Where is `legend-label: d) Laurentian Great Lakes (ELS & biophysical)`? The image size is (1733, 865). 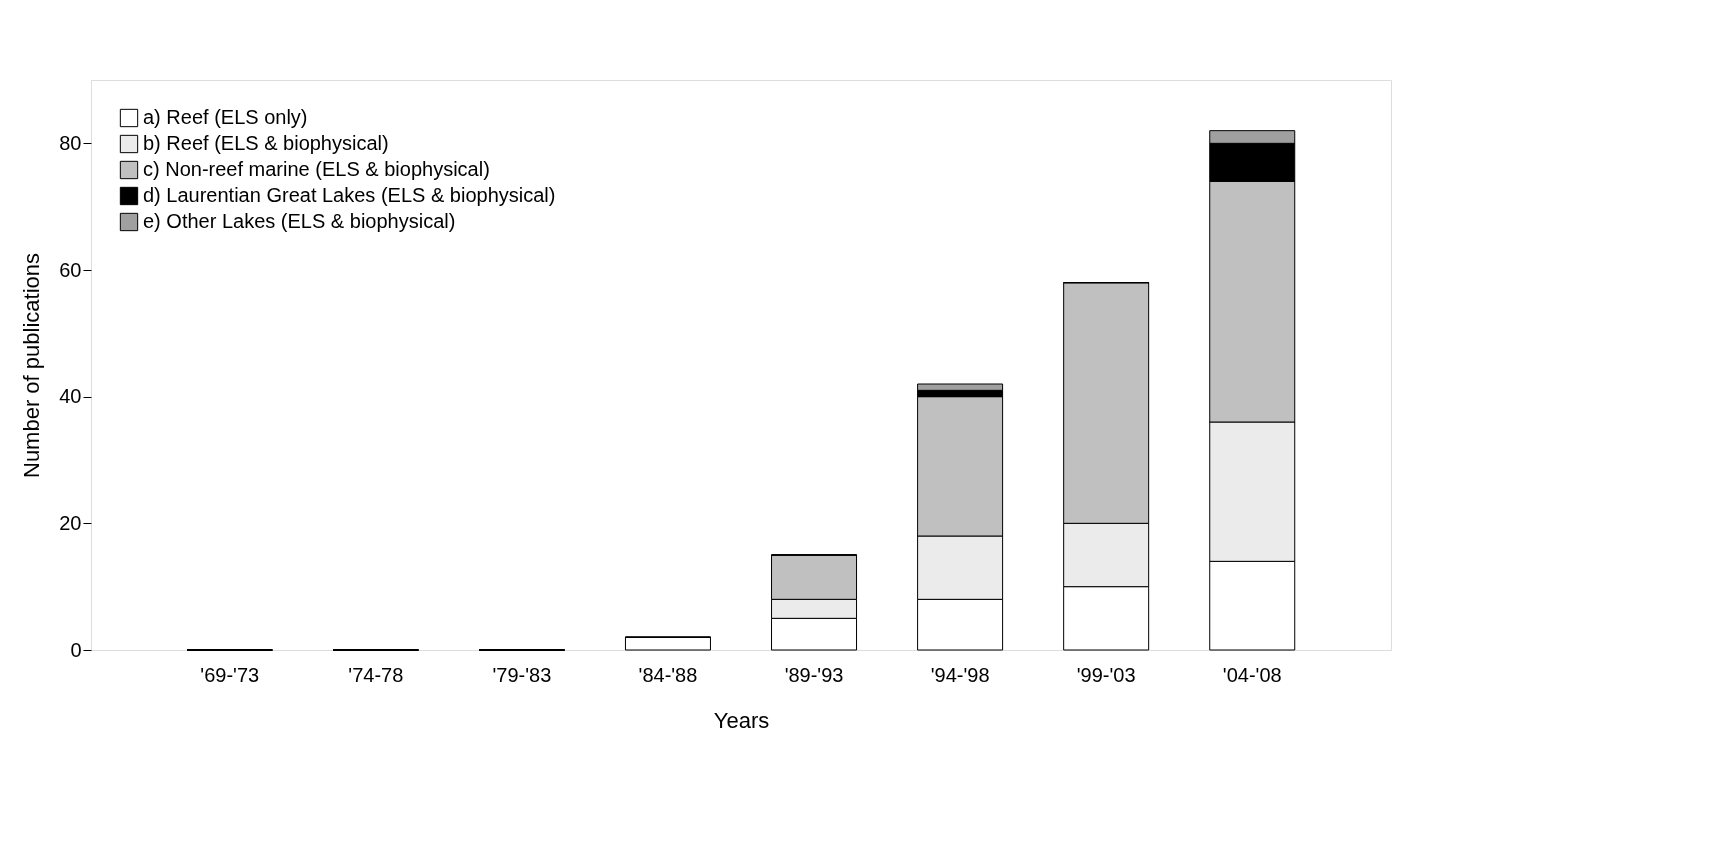
legend-label: d) Laurentian Great Lakes (ELS & biophysical) is located at coordinates (349, 195).